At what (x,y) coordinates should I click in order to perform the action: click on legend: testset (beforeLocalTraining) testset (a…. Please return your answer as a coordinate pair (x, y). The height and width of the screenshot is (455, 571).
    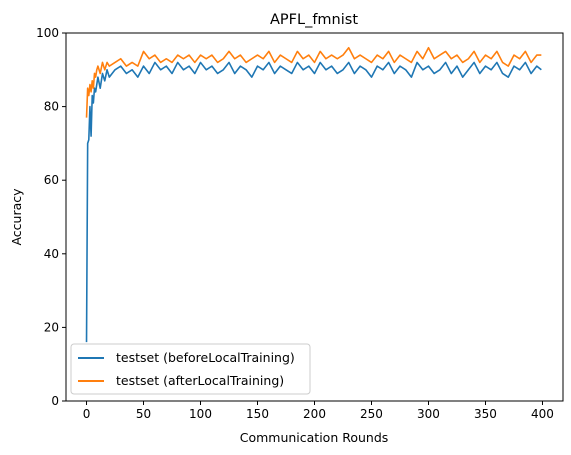
    Looking at the image, I should click on (190, 369).